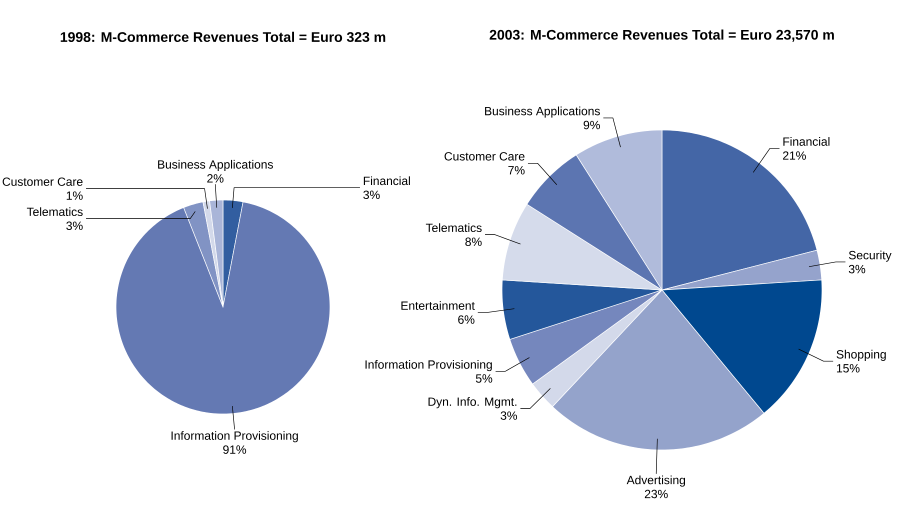  I want to click on data-label: 1%, so click(74, 195).